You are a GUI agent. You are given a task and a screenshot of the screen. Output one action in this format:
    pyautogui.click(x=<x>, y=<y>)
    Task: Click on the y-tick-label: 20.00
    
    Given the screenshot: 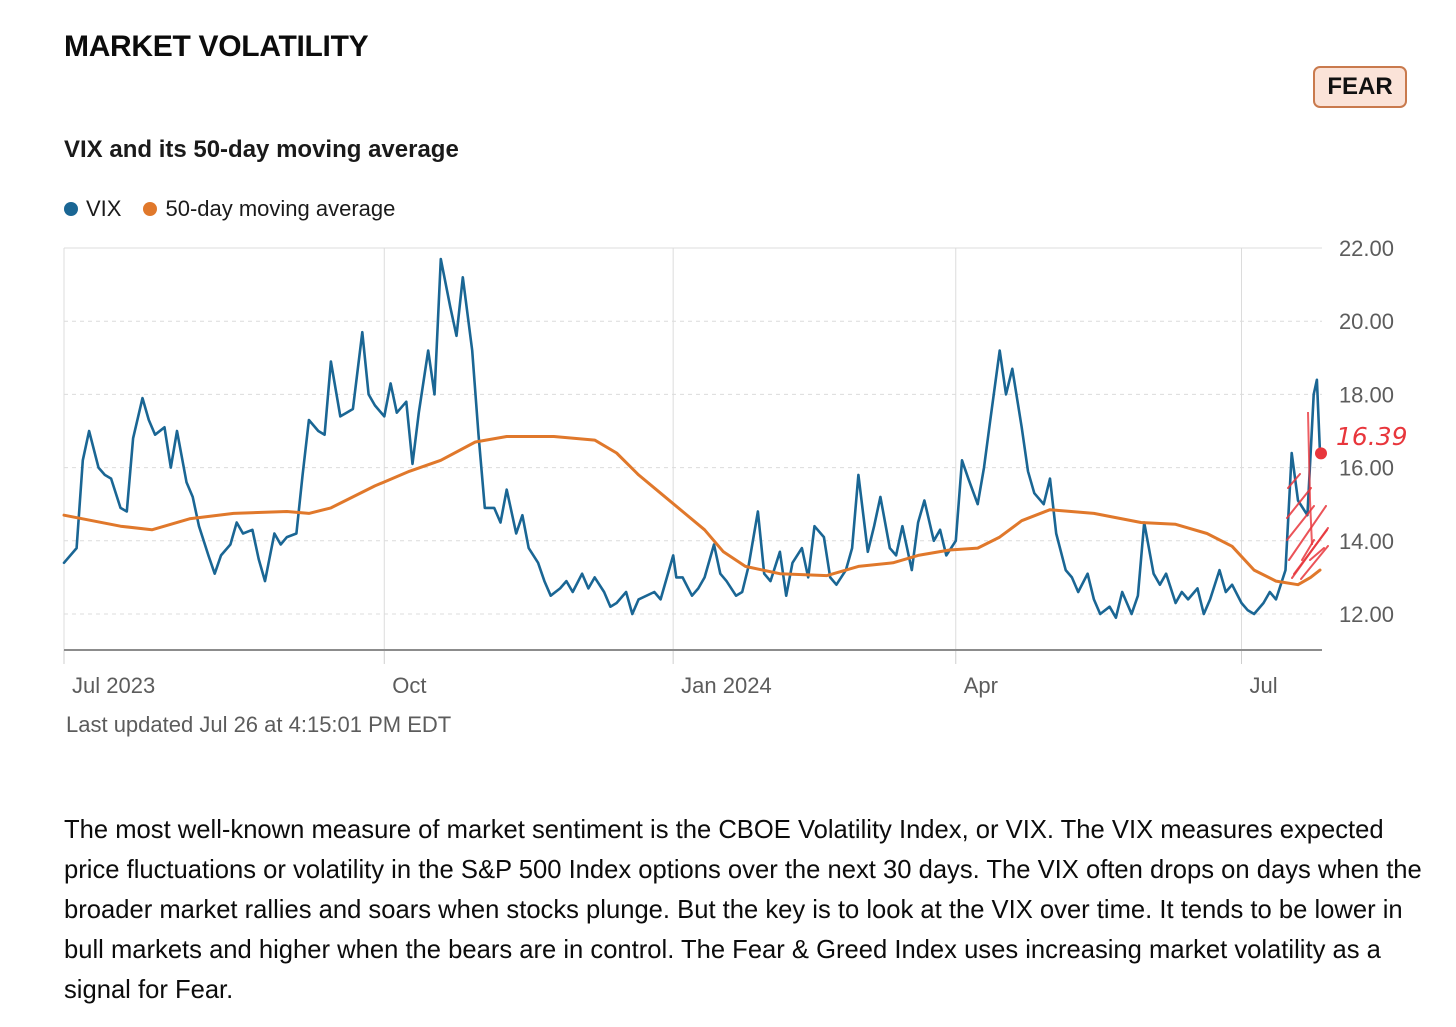 What is the action you would take?
    pyautogui.click(x=1366, y=321)
    